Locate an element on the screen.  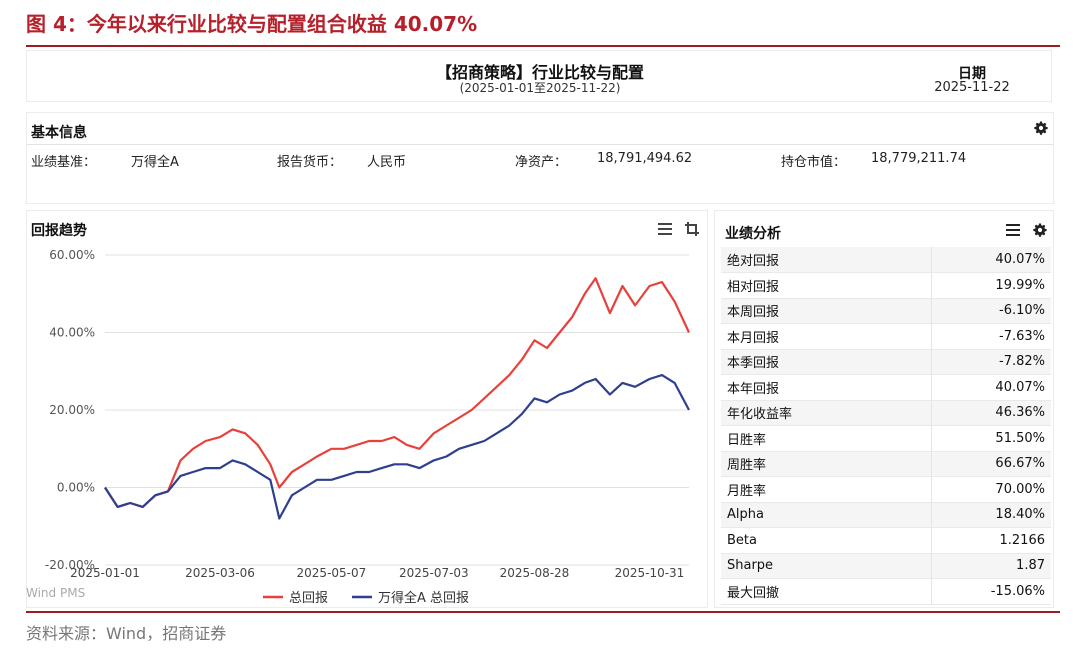
return-trend-title: 回报趋势 is located at coordinates (59, 231).